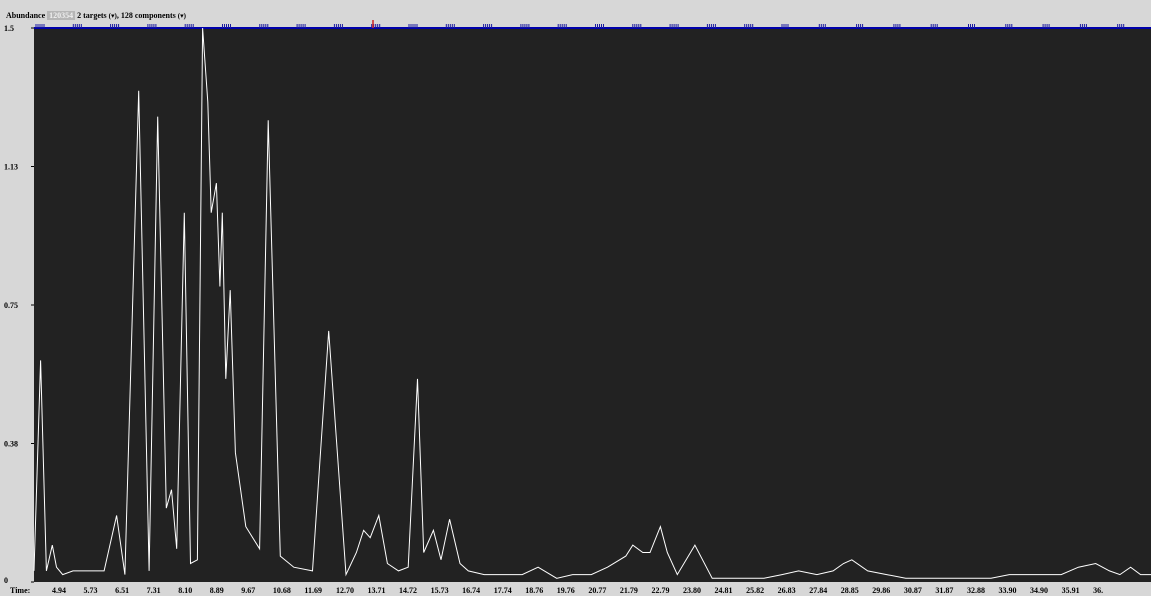 Image resolution: width=1151 pixels, height=596 pixels. Describe the element at coordinates (26, 15) in the screenshot. I see `abundance-label: Abundance` at that location.